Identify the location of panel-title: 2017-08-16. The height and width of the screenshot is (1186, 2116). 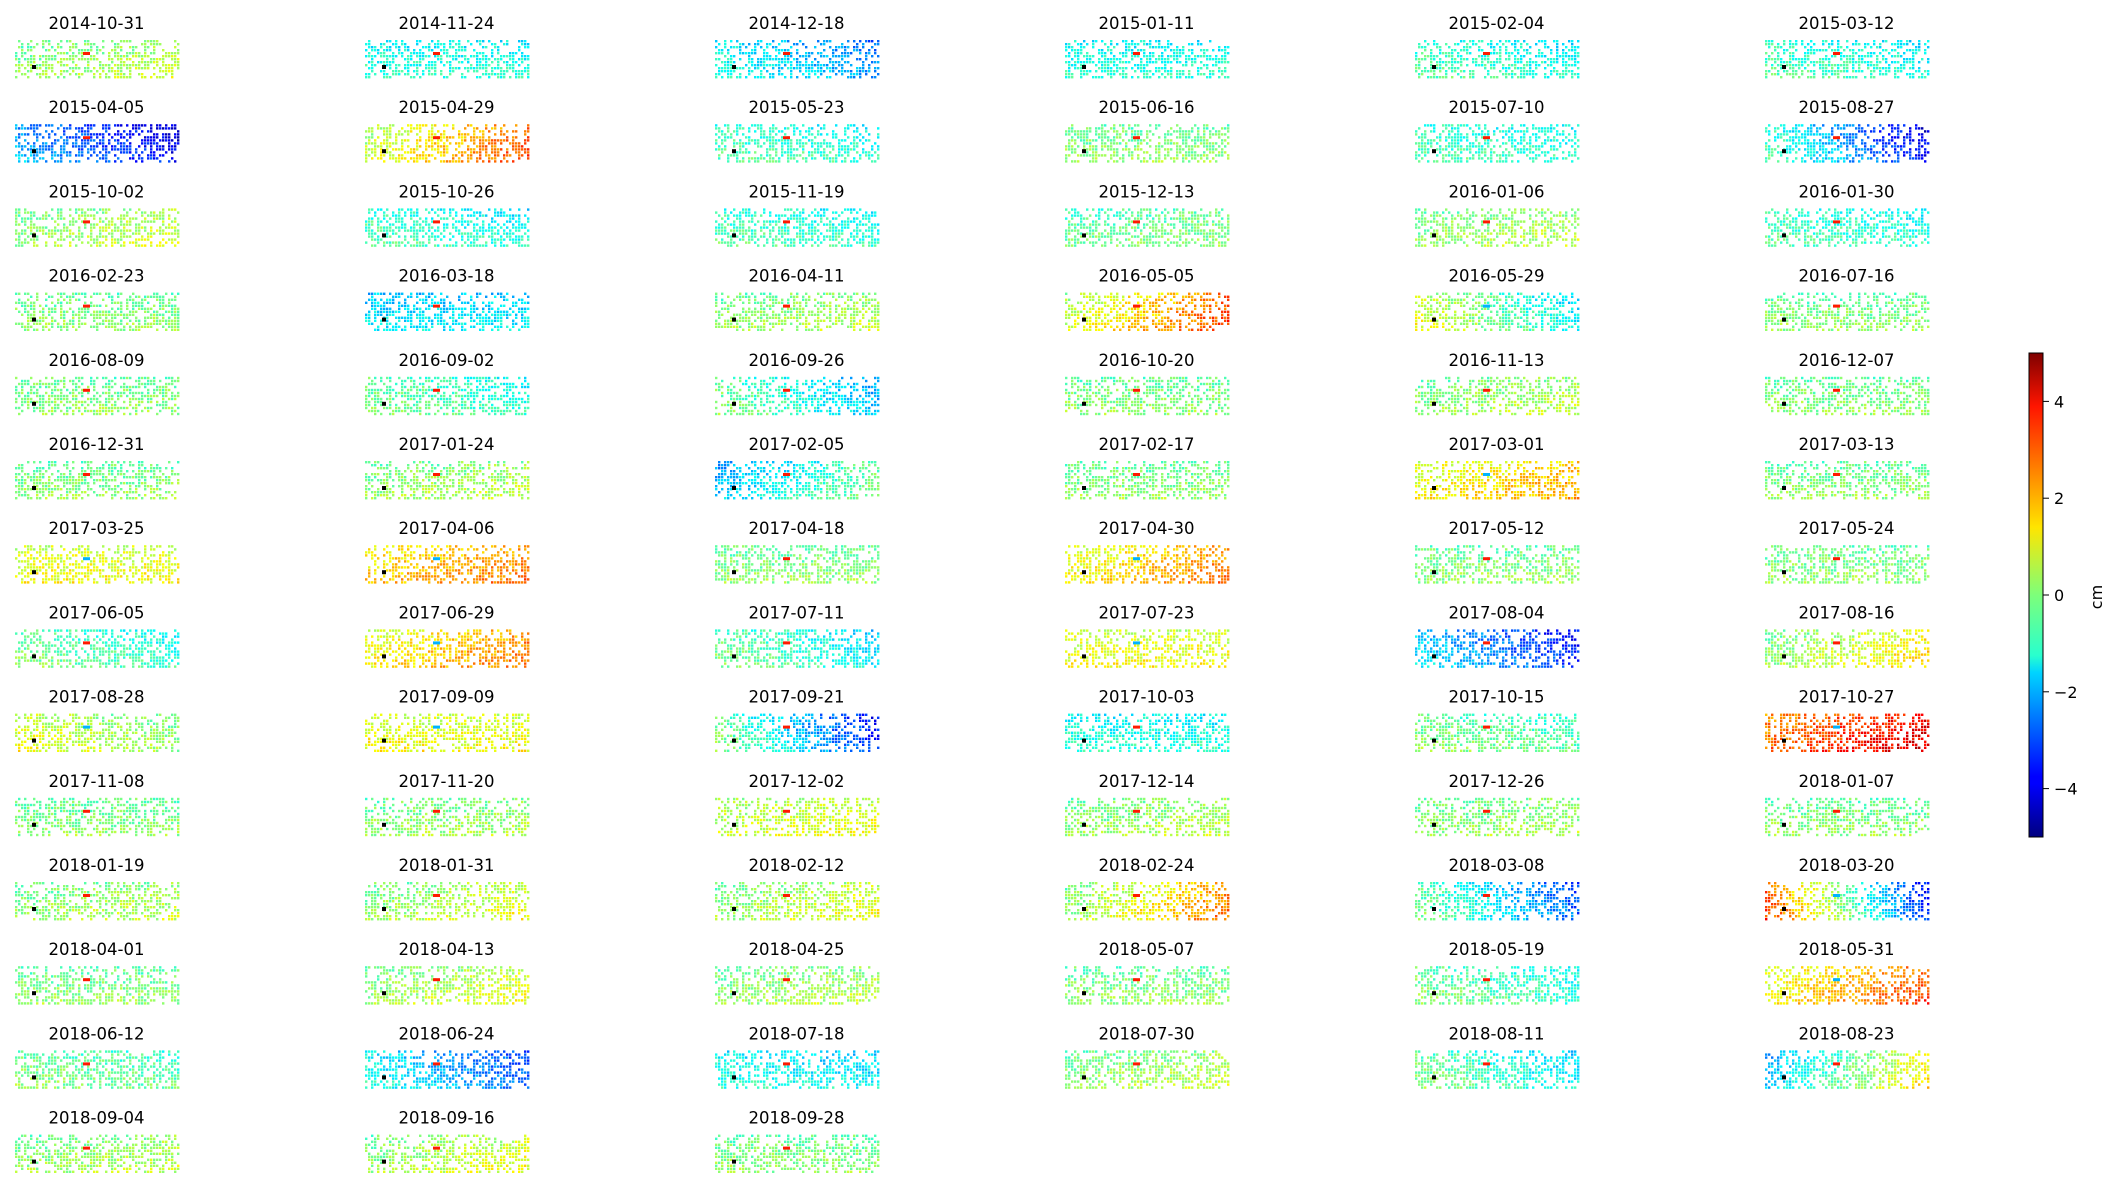
(1847, 612).